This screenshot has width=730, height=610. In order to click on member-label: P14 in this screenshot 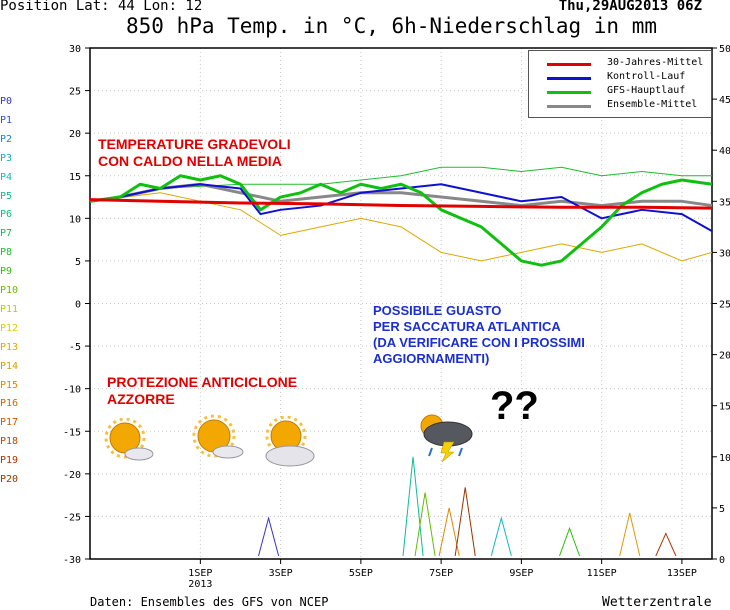, I will do `click(9, 366)`.